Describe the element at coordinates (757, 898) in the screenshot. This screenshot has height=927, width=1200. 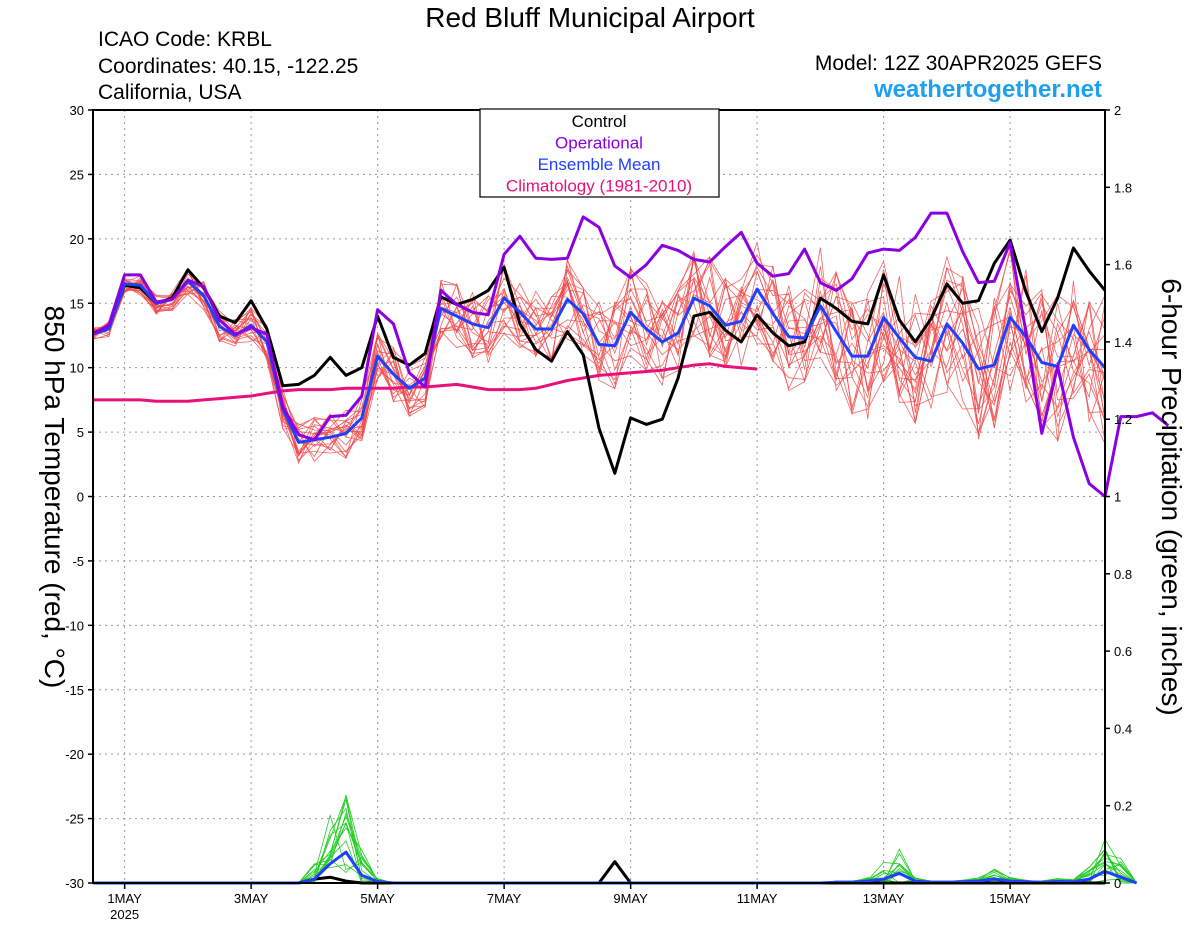
I see `x-tick-label: 11MAY` at that location.